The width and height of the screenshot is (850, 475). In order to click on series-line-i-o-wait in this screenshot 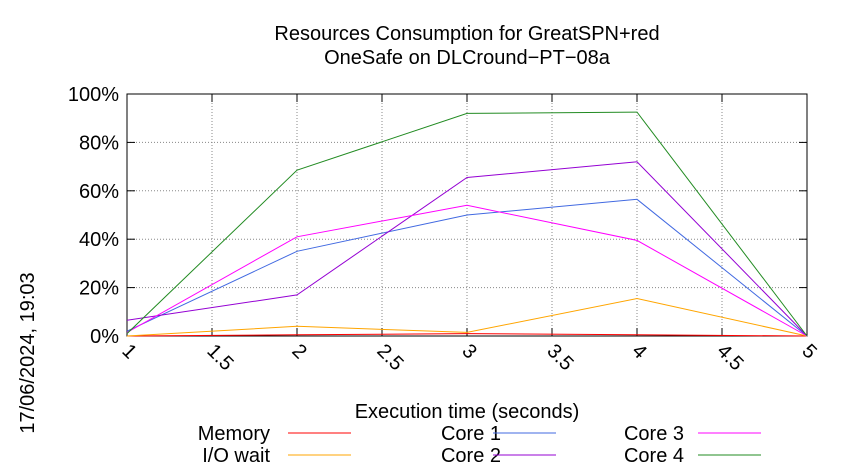, I will do `click(467, 317)`.